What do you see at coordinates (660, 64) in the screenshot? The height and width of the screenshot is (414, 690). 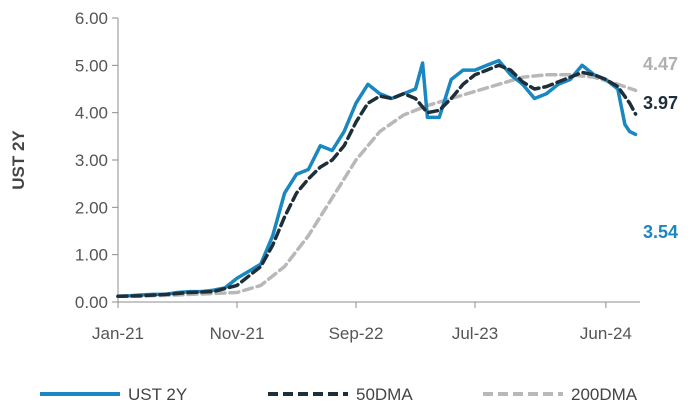 I see `end-label-200dma: 4.47` at bounding box center [660, 64].